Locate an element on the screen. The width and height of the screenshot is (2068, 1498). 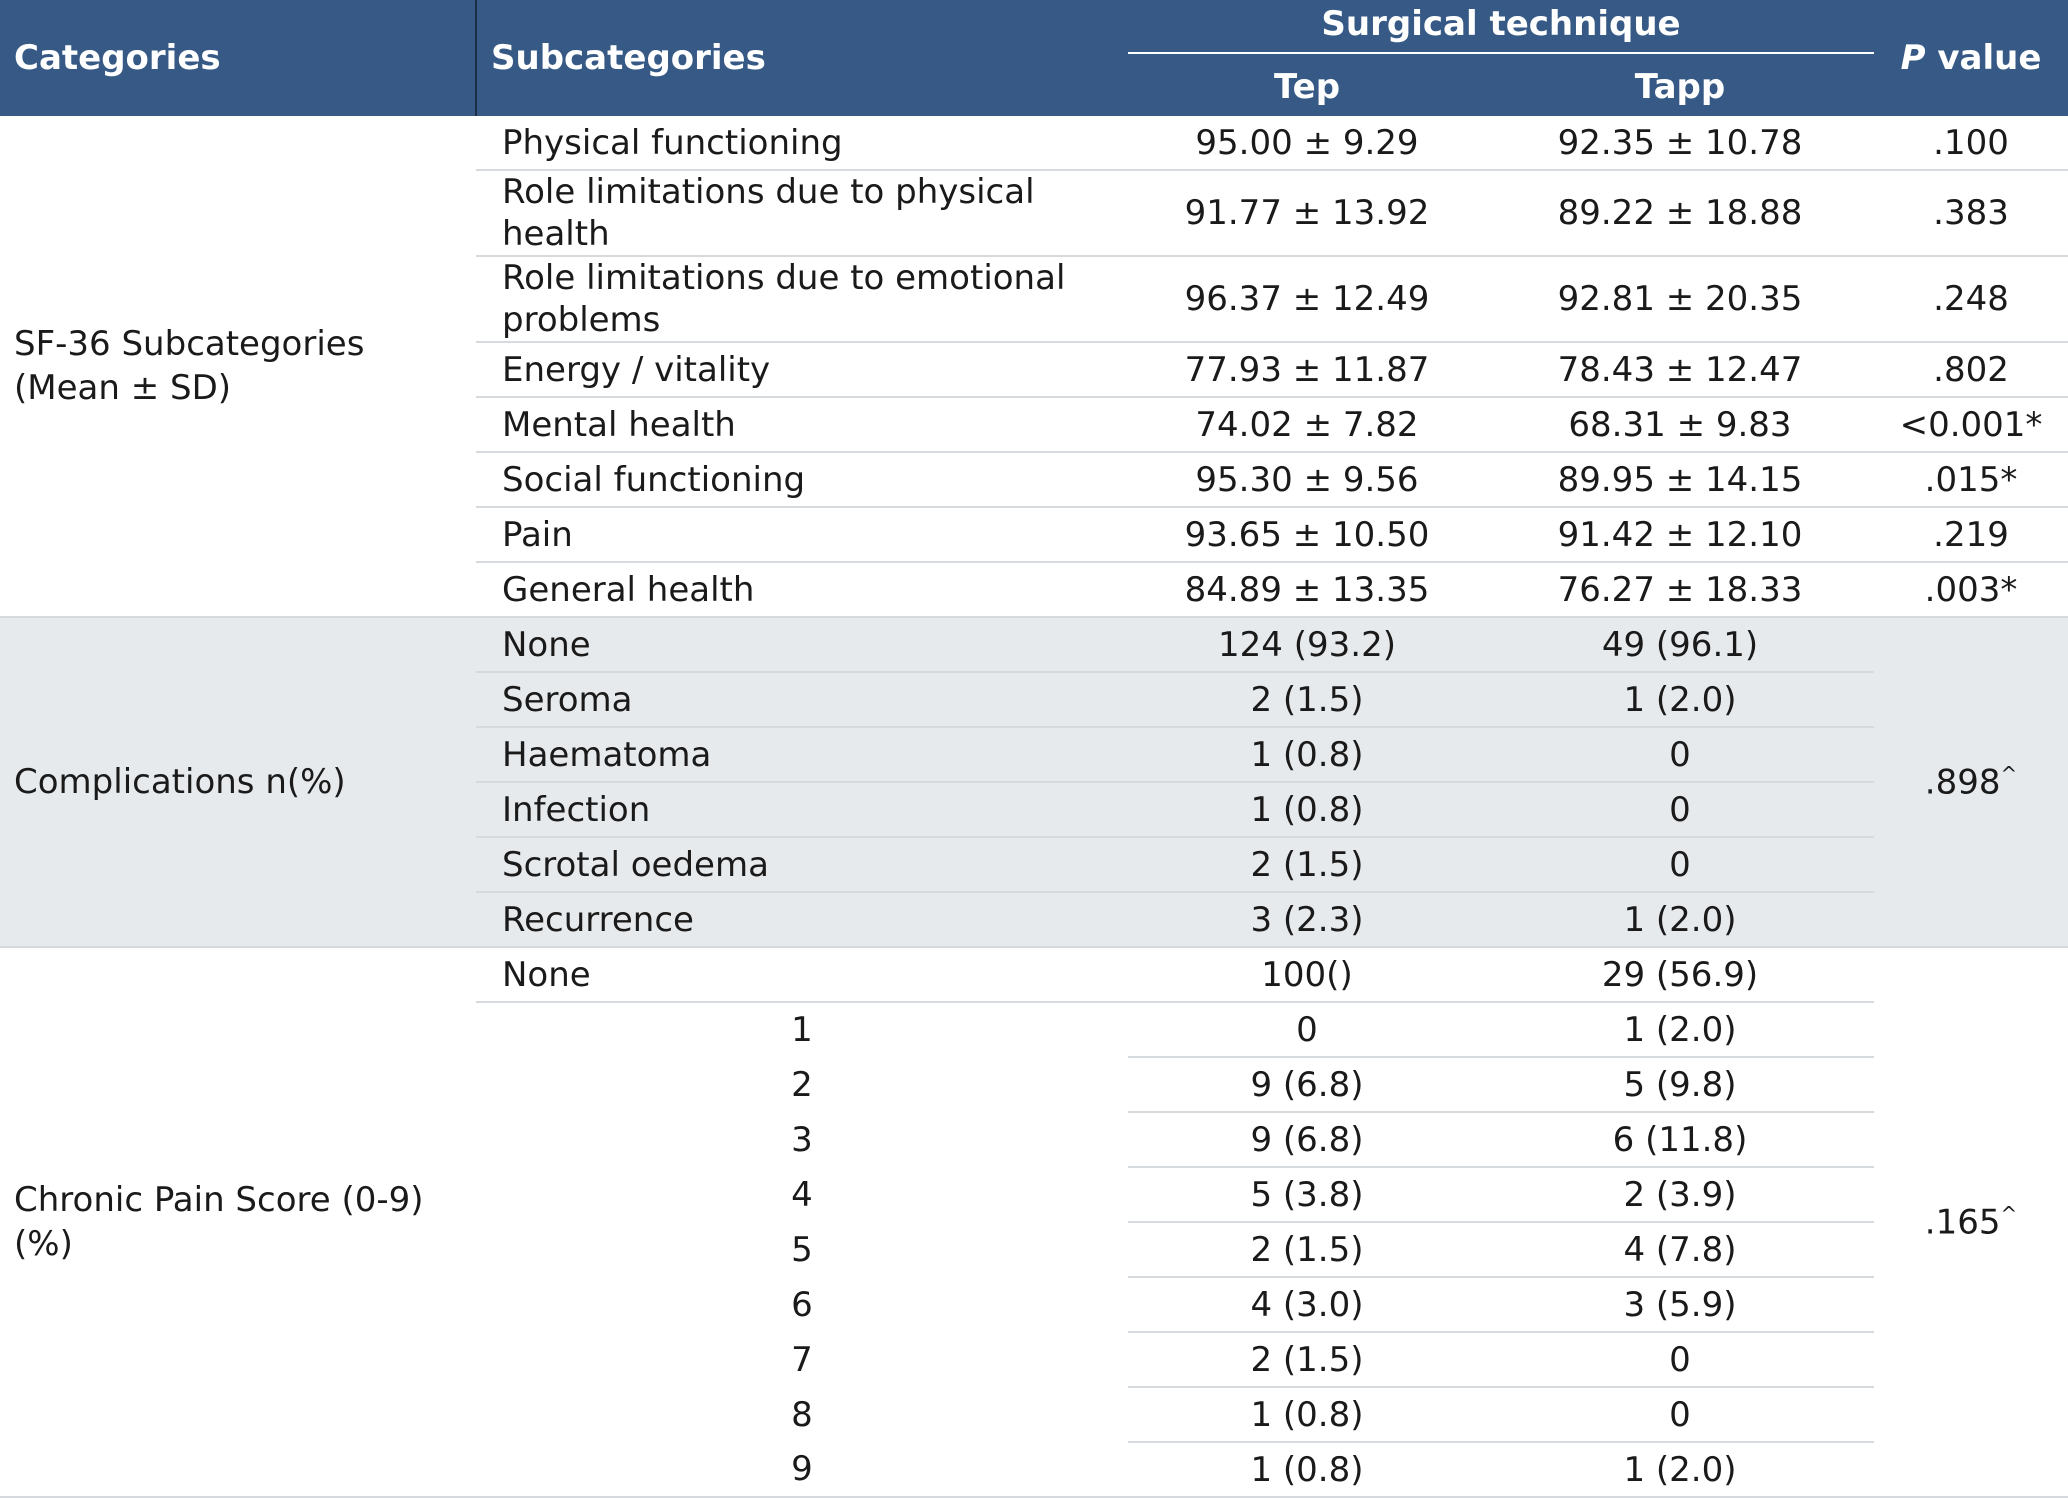
subcategory-label: 4 is located at coordinates (802, 1194).